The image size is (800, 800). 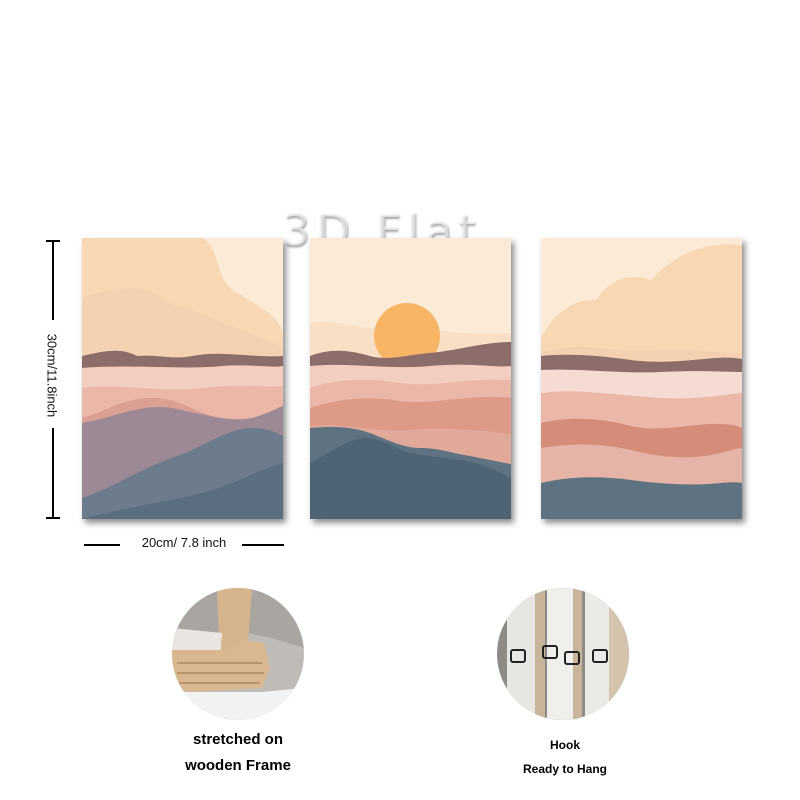 What do you see at coordinates (102, 545) in the screenshot?
I see `dimension-line-left` at bounding box center [102, 545].